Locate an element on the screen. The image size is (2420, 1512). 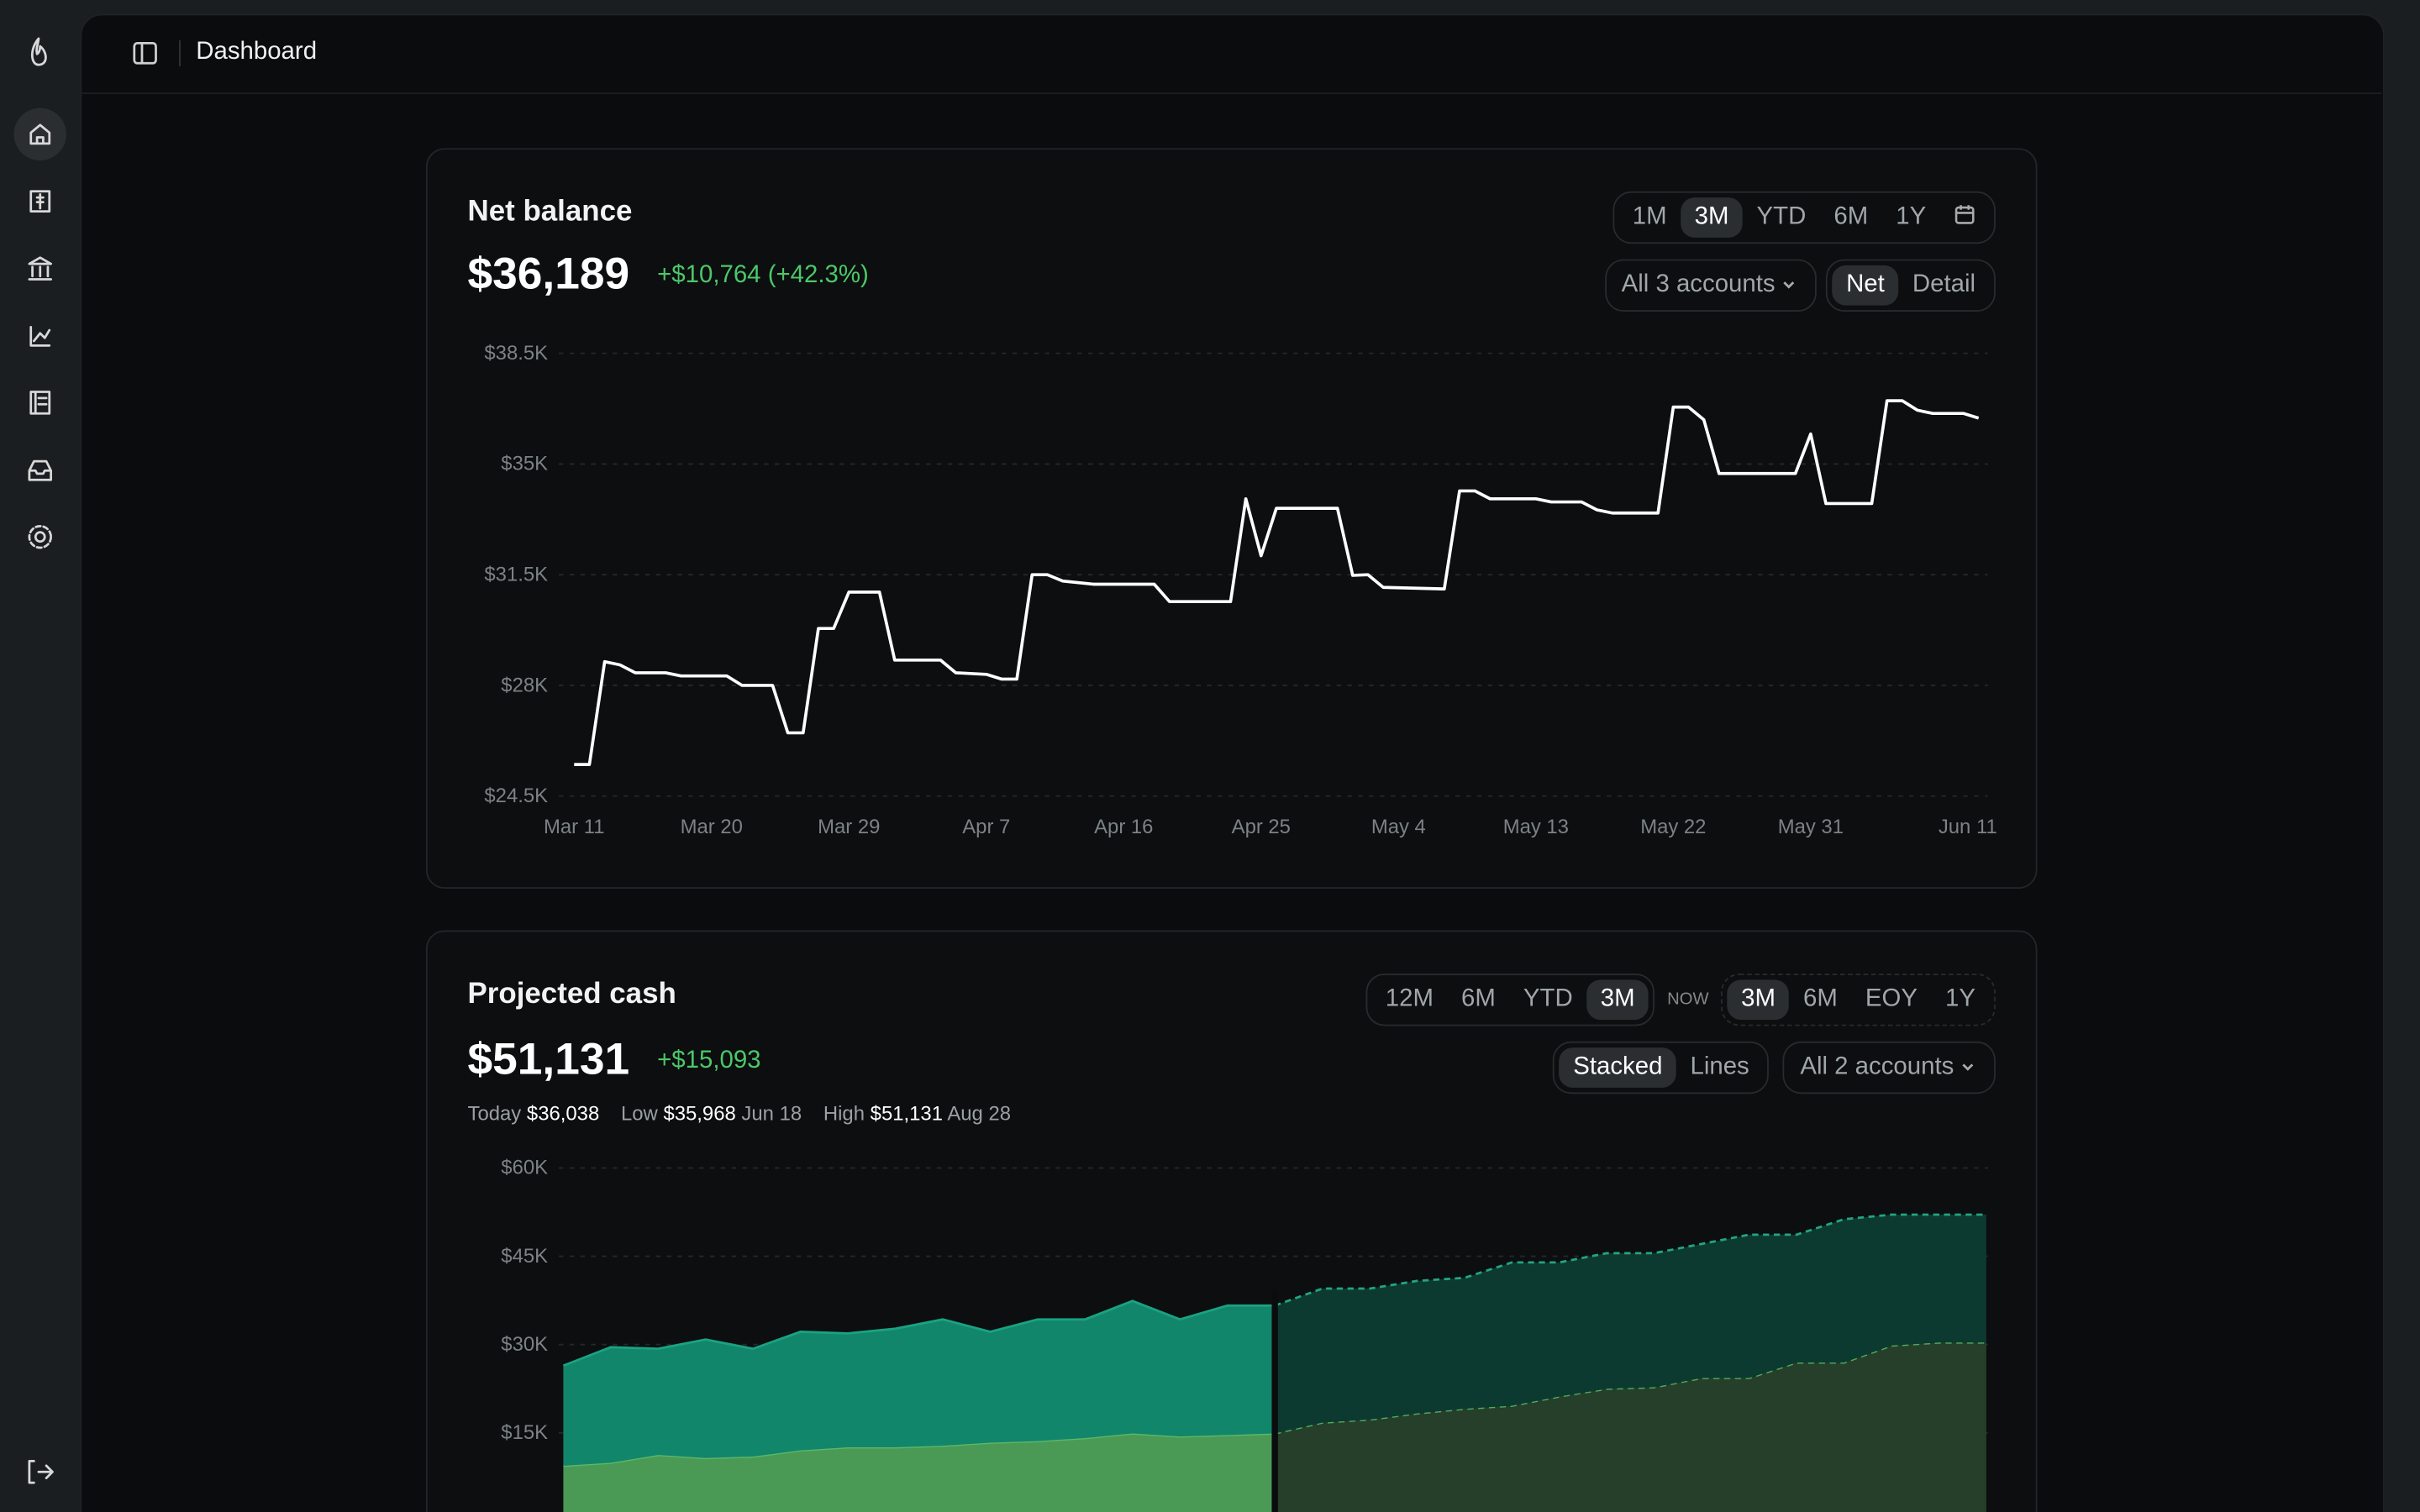
toggle-button: Net is located at coordinates (1865, 285).